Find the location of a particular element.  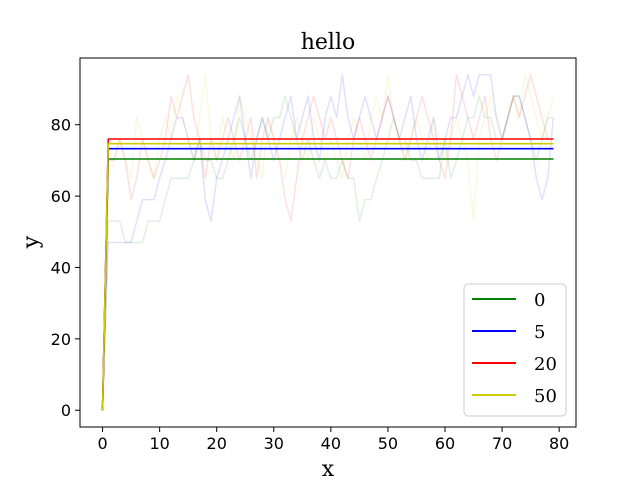

y-axis-ticks: 0 20 40 60 80 is located at coordinates (65, 268).